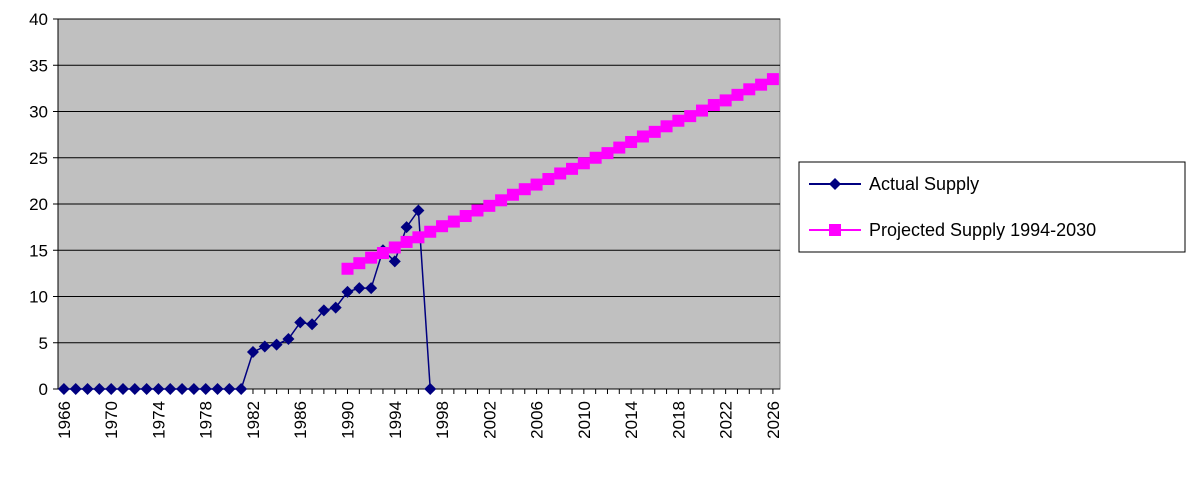 The width and height of the screenshot is (1195, 480). What do you see at coordinates (300, 420) in the screenshot?
I see `x-tick-label: 1986` at bounding box center [300, 420].